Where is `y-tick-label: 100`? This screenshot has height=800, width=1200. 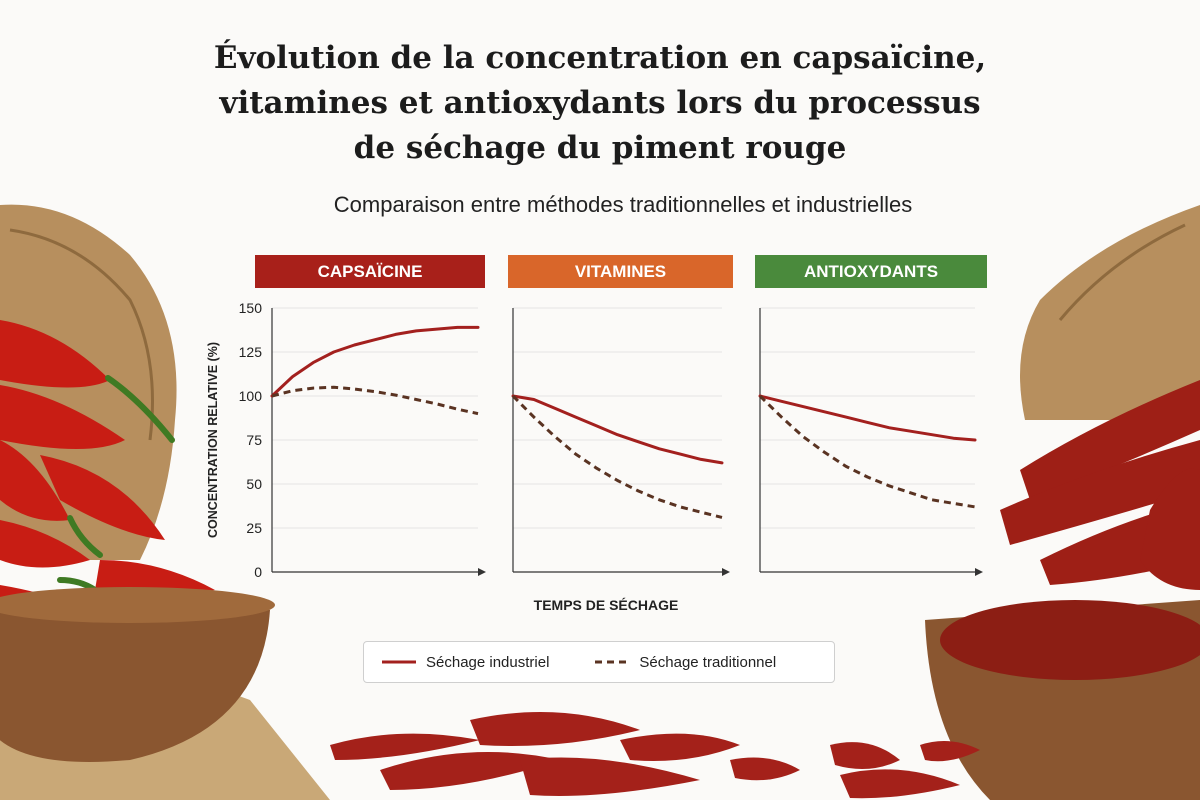
y-tick-label: 100 is located at coordinates (251, 396).